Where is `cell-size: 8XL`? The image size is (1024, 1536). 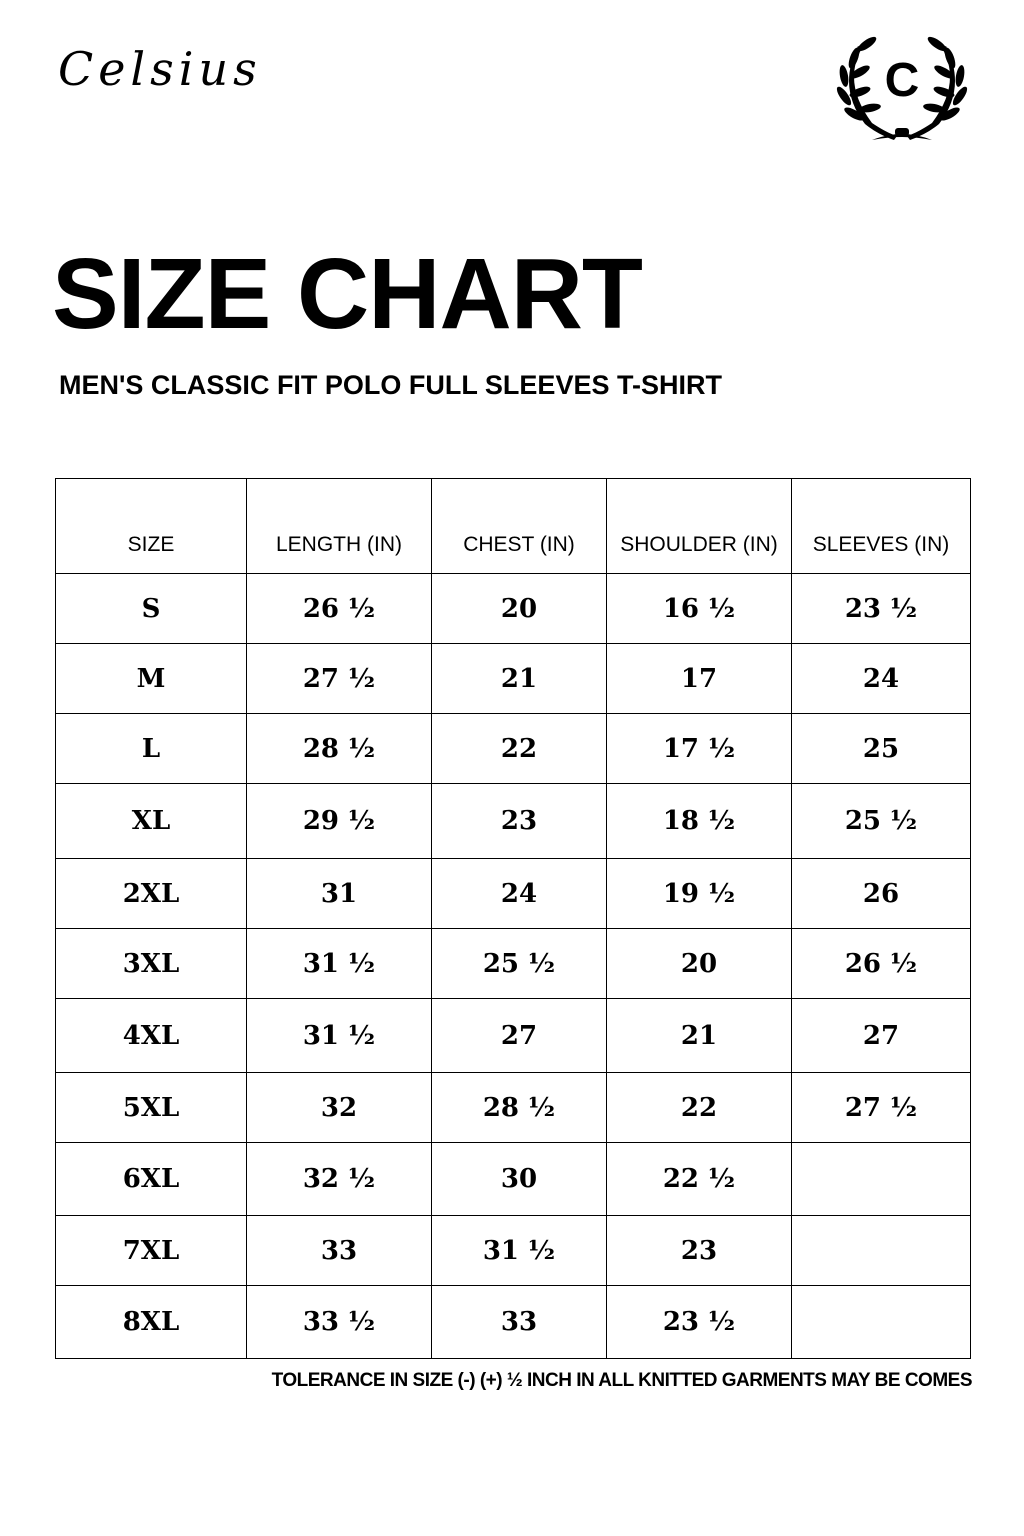
cell-size: 8XL is located at coordinates (151, 1322).